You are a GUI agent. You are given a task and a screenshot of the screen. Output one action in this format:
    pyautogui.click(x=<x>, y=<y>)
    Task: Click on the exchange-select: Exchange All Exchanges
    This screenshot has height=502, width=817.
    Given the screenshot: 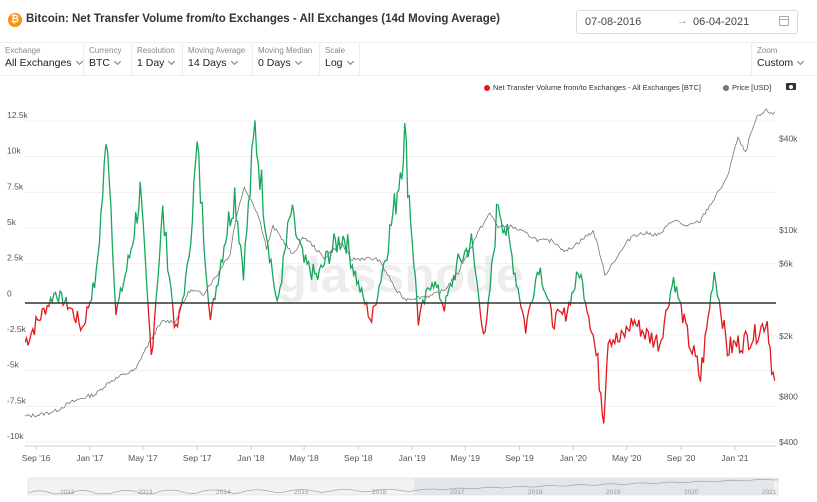 What is the action you would take?
    pyautogui.click(x=42, y=59)
    